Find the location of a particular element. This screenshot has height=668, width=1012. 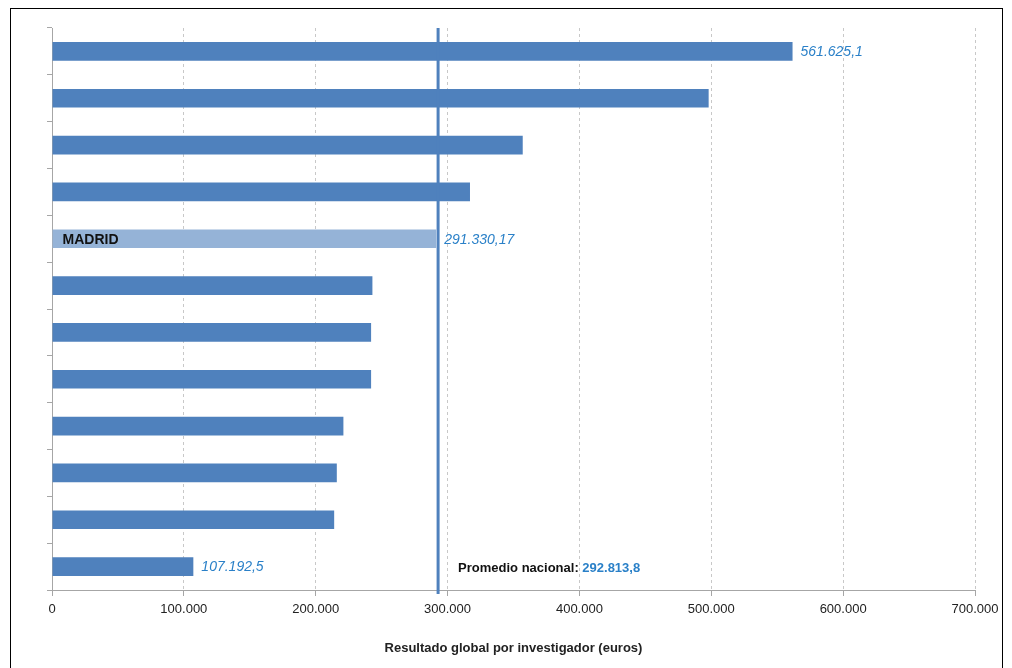

data-label: 291.330,17 is located at coordinates (479, 238).